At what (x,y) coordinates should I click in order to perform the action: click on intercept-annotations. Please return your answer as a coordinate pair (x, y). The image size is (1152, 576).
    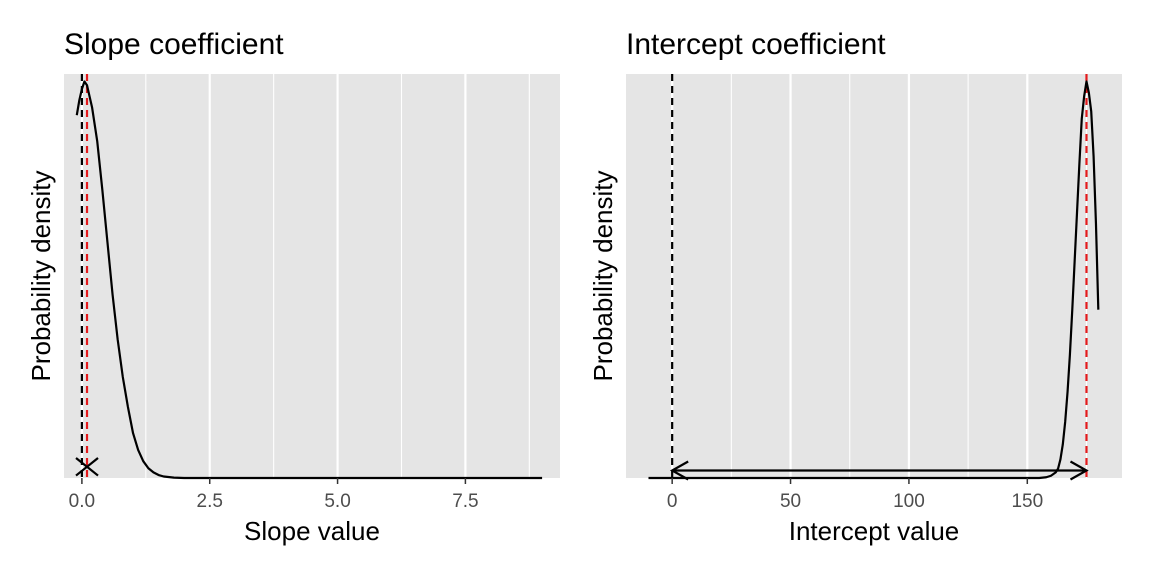
    Looking at the image, I should click on (879, 470).